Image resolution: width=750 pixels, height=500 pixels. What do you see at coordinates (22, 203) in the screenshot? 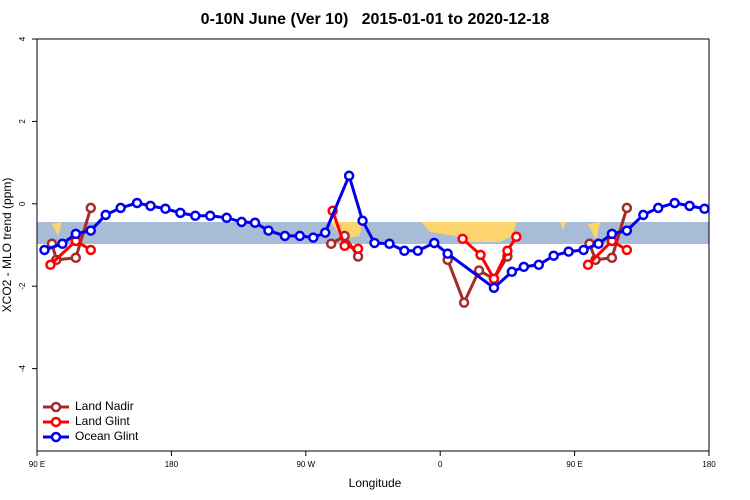
I see `y-tick-label: 0` at bounding box center [22, 203].